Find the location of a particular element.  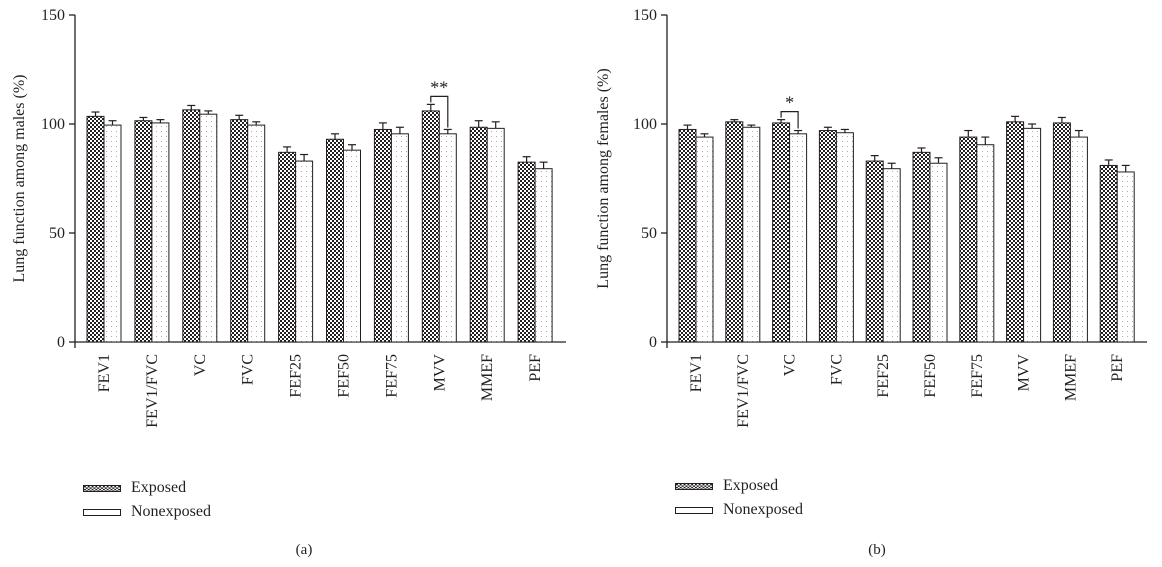

panel-label-b: (b) is located at coordinates (877, 550).